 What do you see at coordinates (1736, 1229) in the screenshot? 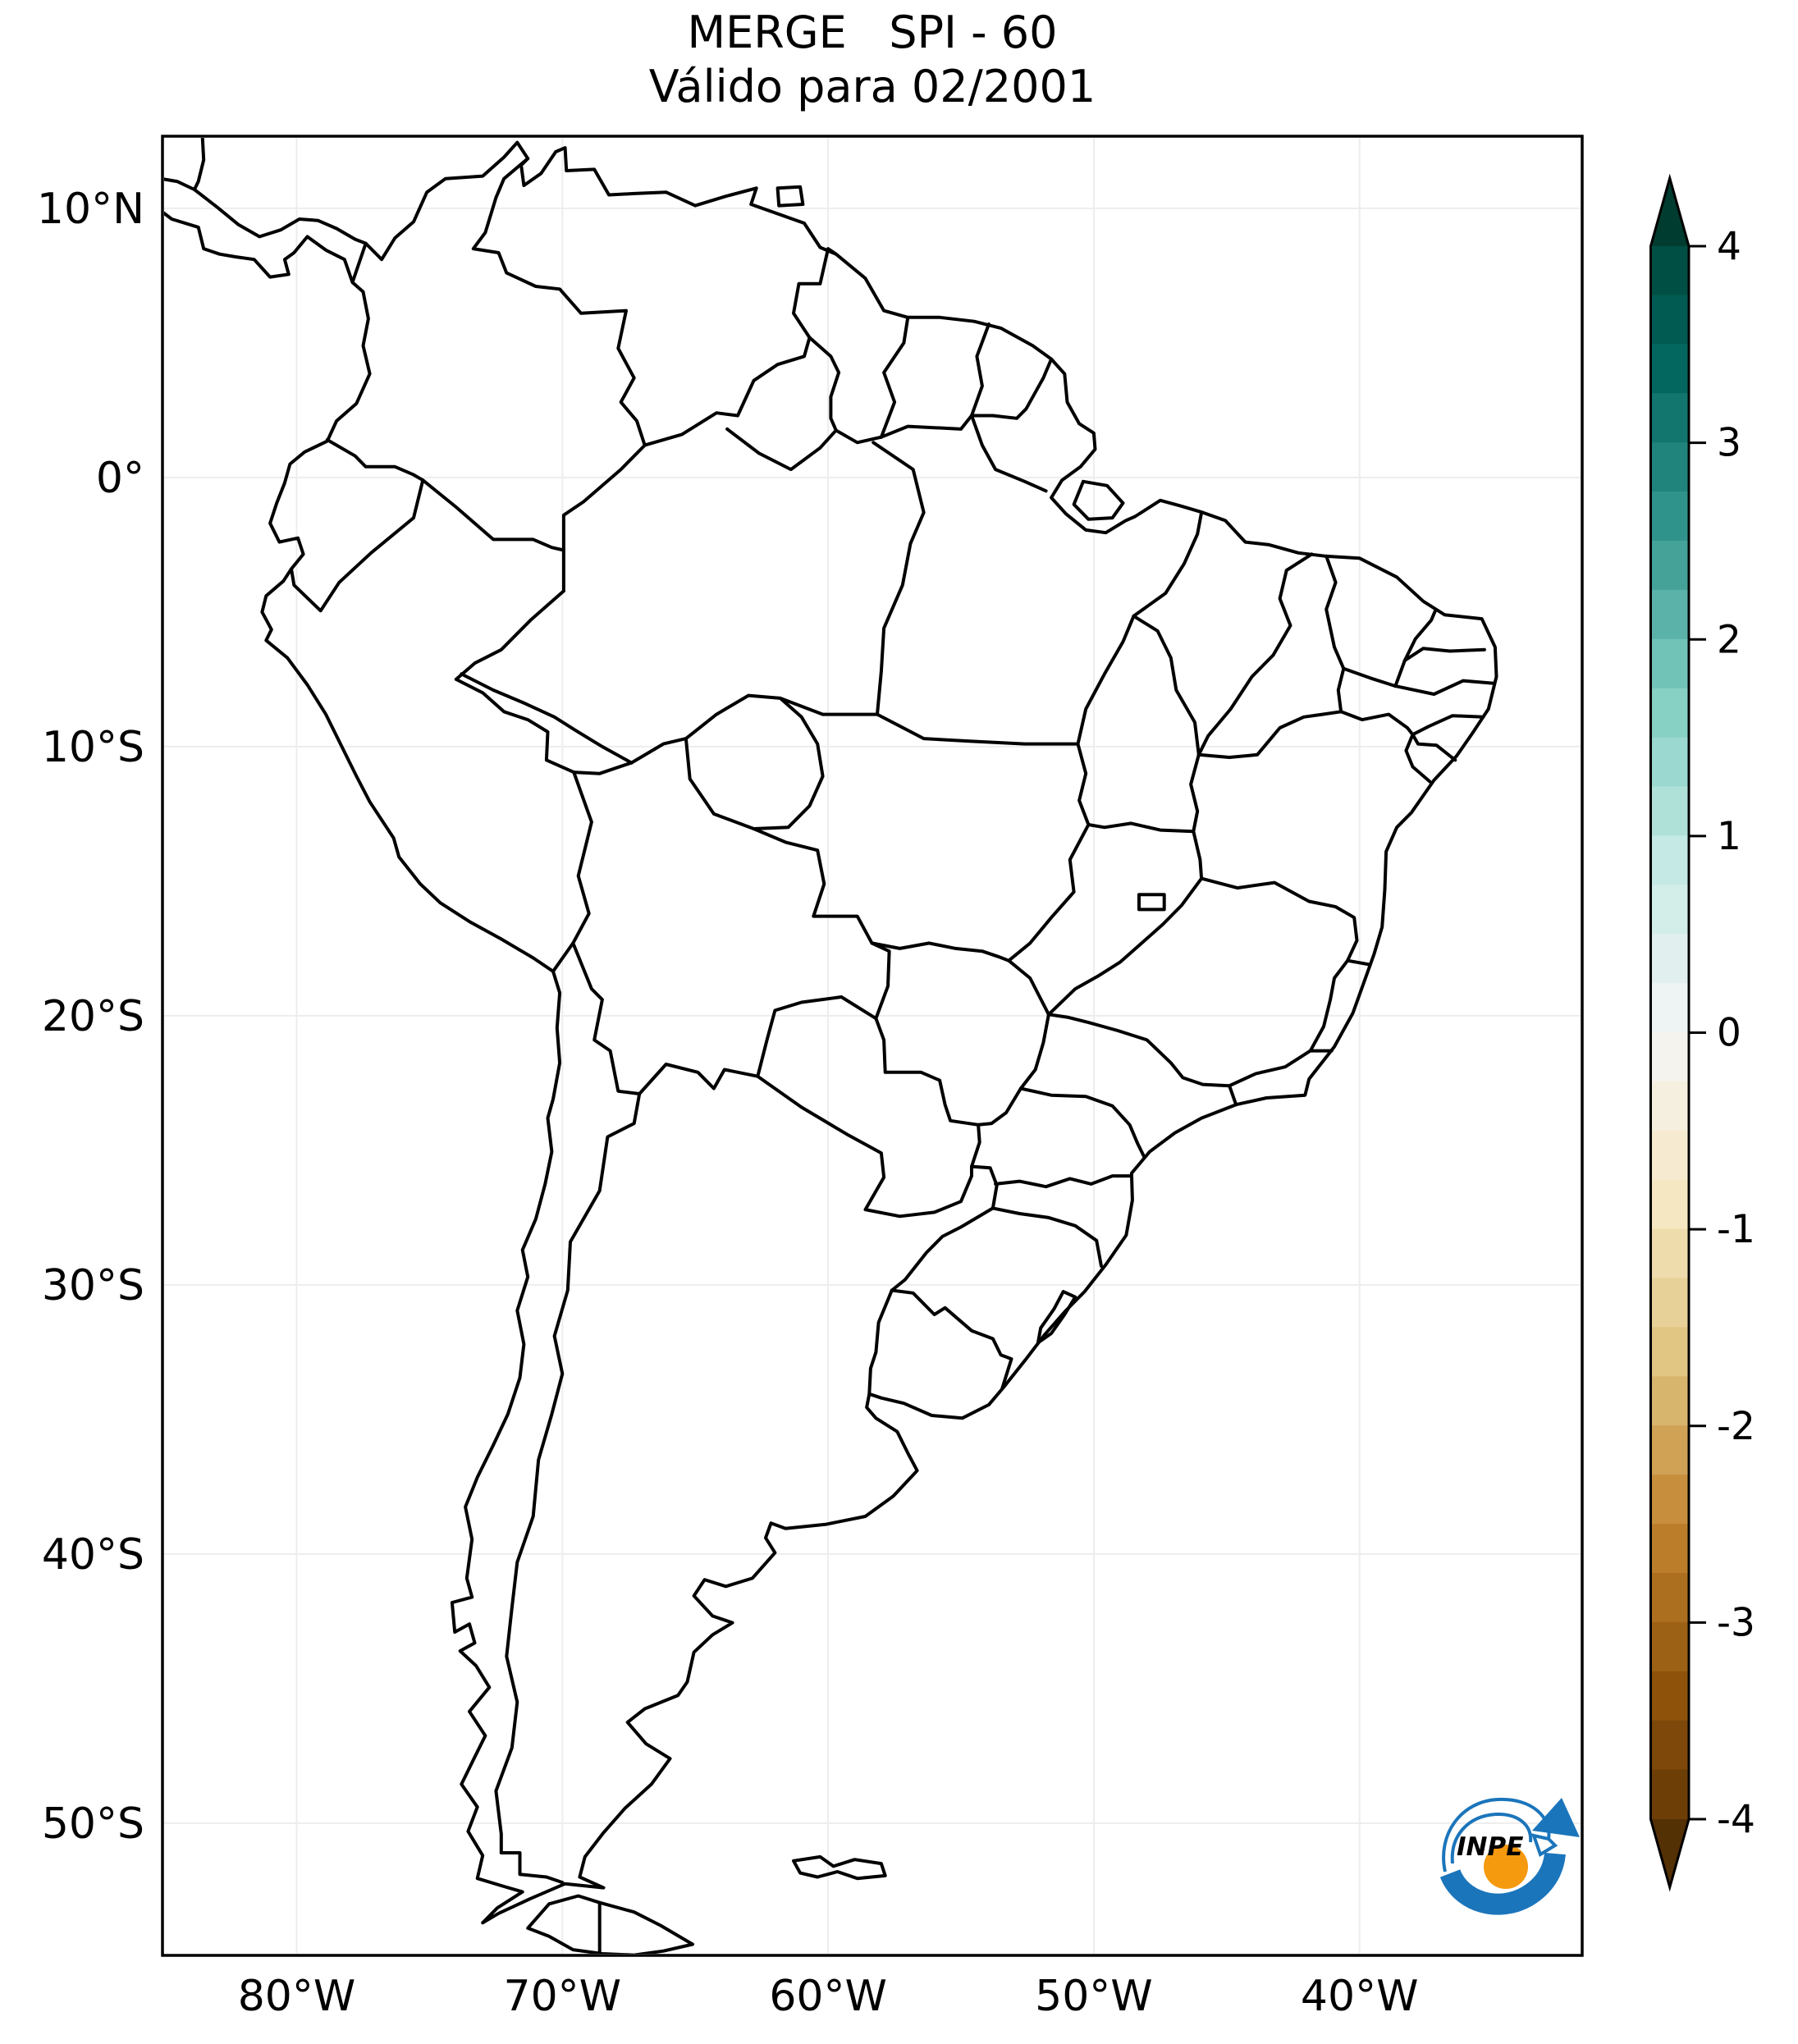
I see `colorbar-tick-label: -1` at bounding box center [1736, 1229].